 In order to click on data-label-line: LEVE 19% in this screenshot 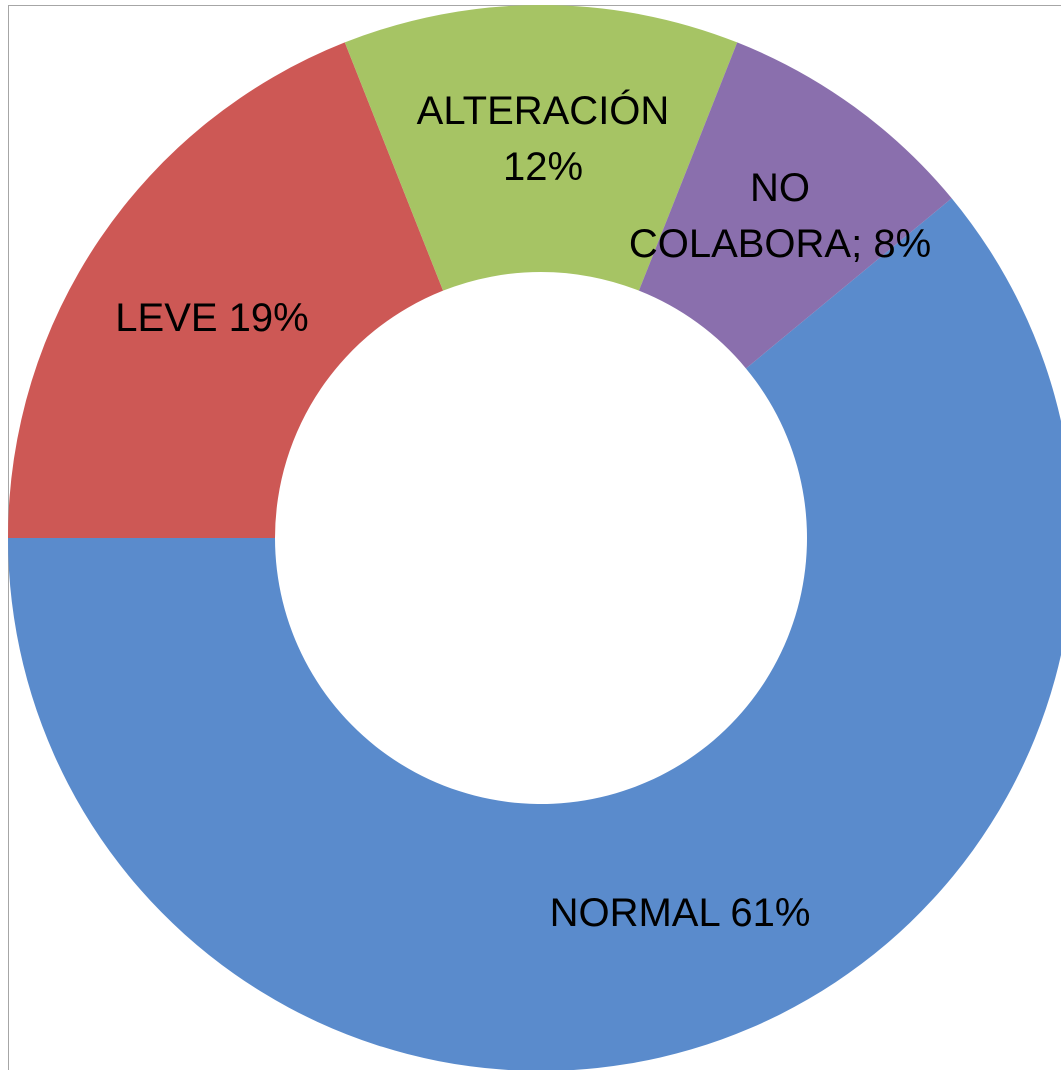, I will do `click(211, 318)`.